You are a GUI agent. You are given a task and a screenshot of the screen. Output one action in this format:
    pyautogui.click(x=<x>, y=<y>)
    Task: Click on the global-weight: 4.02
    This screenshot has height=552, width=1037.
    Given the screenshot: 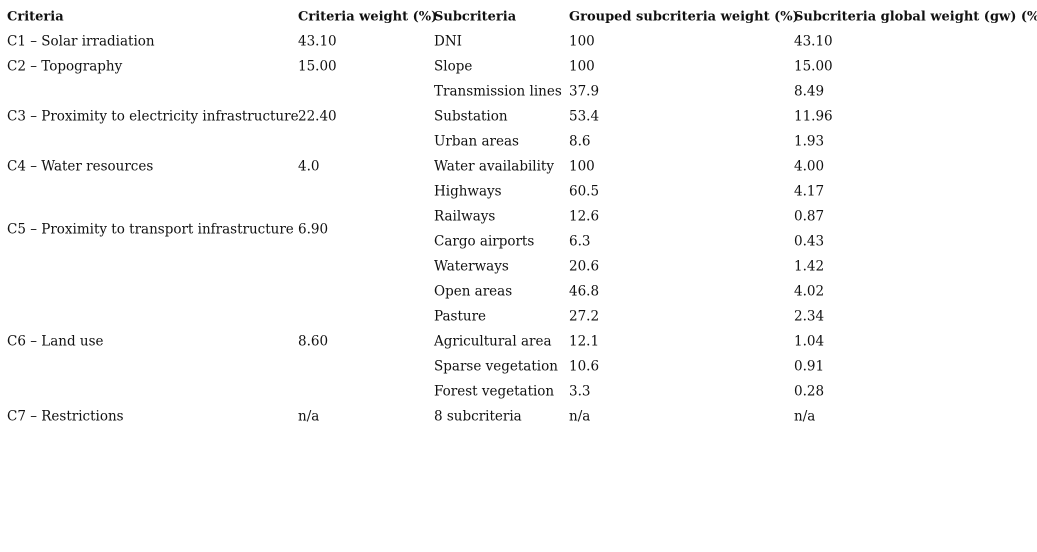 What is the action you would take?
    pyautogui.click(x=809, y=291)
    